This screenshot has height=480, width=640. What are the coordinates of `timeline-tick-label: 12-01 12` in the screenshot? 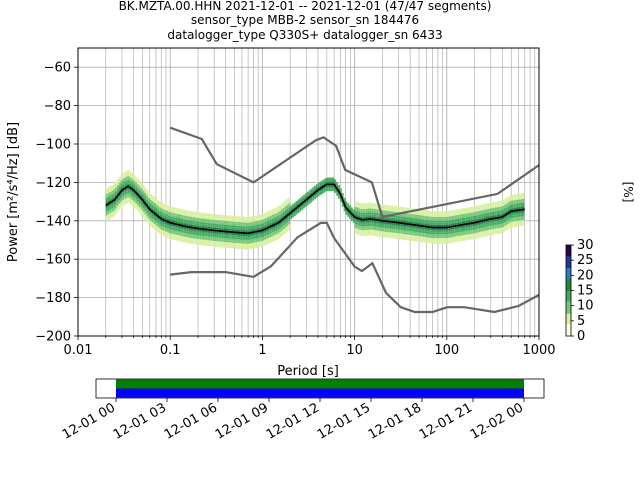 It's located at (293, 421).